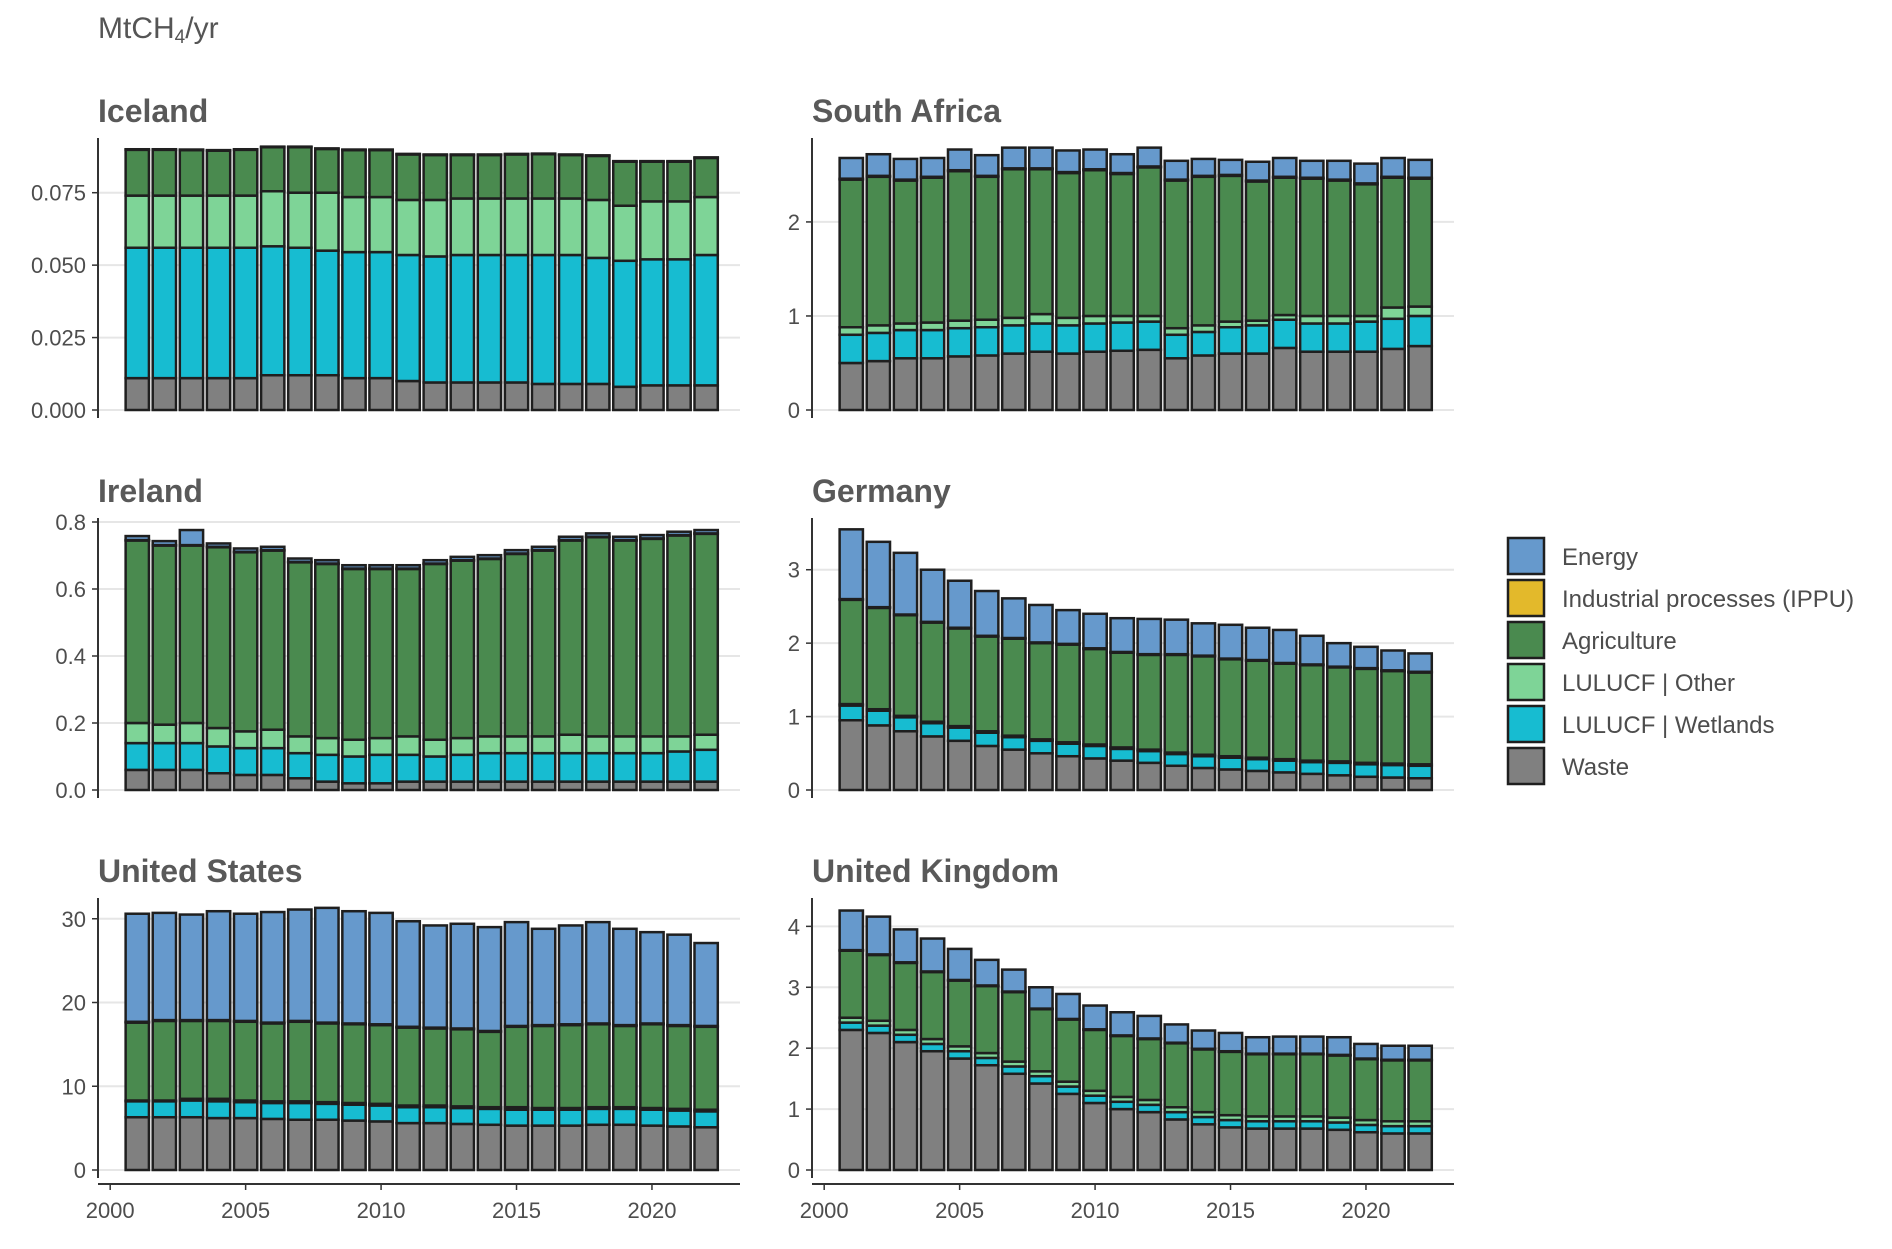  I want to click on legend-swatch-lulucf-other, so click(1526, 682).